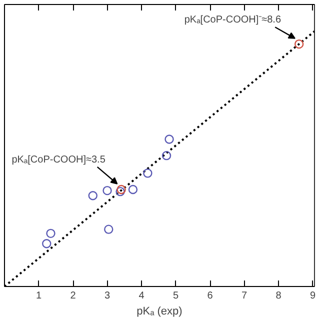 The height and width of the screenshot is (320, 320). I want to click on annotation: pKₐ[CoP-COOH]≈3.5, so click(59, 160).